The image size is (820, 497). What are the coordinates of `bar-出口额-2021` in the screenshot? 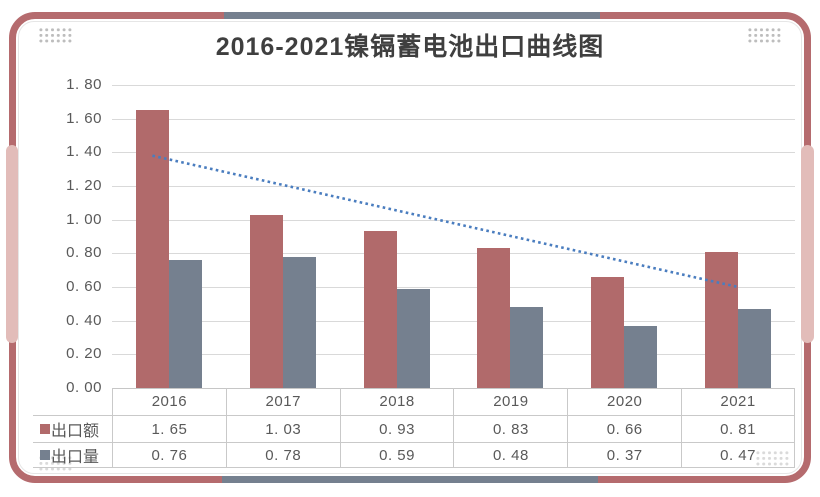 It's located at (722, 319).